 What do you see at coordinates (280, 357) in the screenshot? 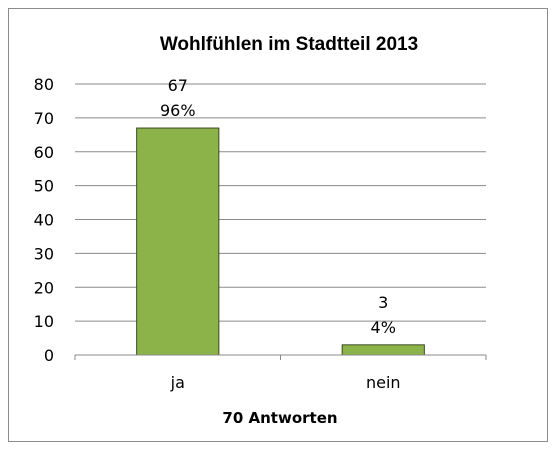
I see `x-axis` at bounding box center [280, 357].